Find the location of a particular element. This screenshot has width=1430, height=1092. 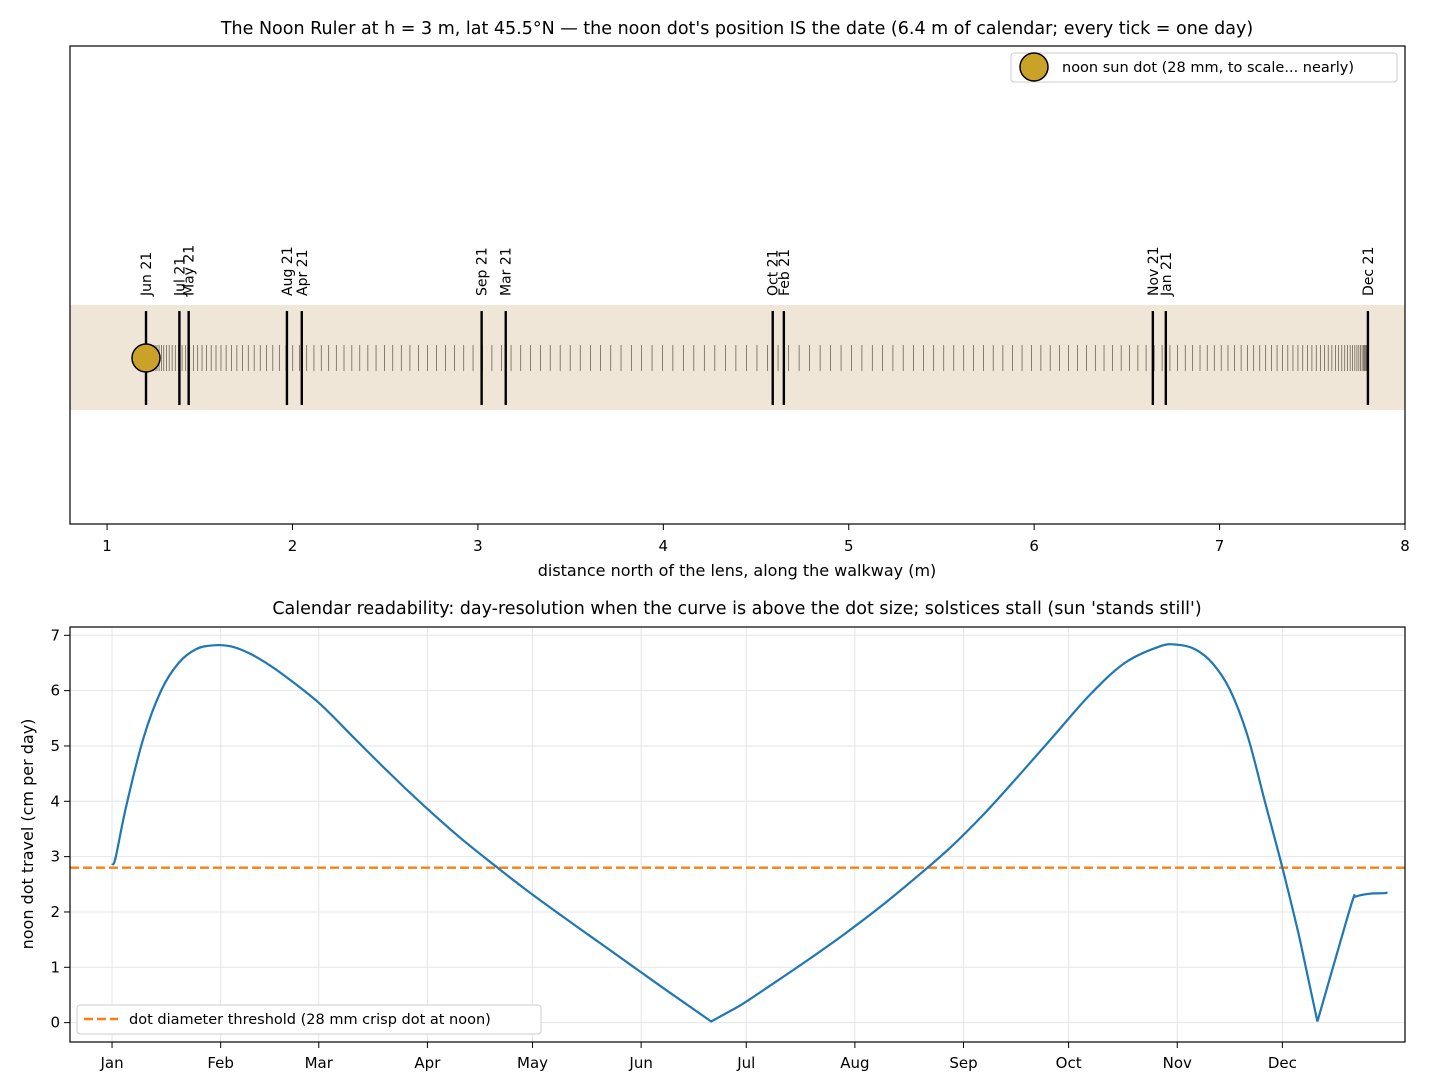

date-mark-label: Feb 21 is located at coordinates (785, 272).